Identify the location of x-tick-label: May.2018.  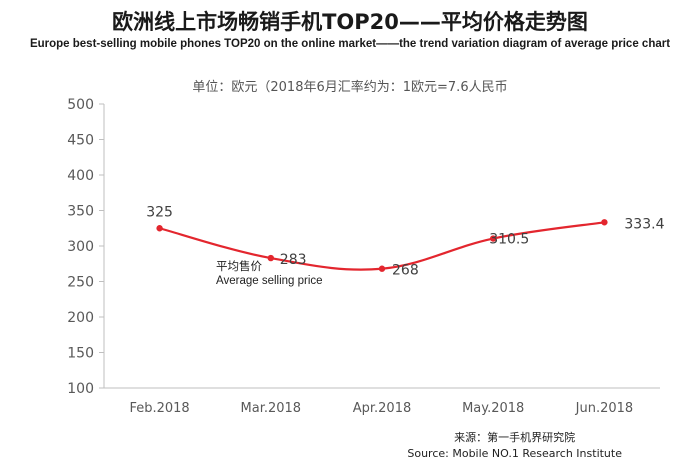
(493, 408).